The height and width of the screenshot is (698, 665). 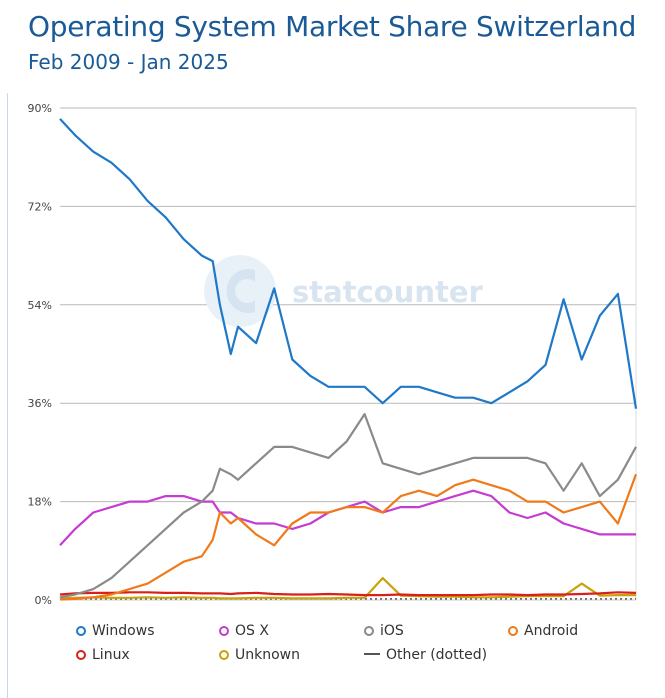 I want to click on legend-label: iOS, so click(x=392, y=631).